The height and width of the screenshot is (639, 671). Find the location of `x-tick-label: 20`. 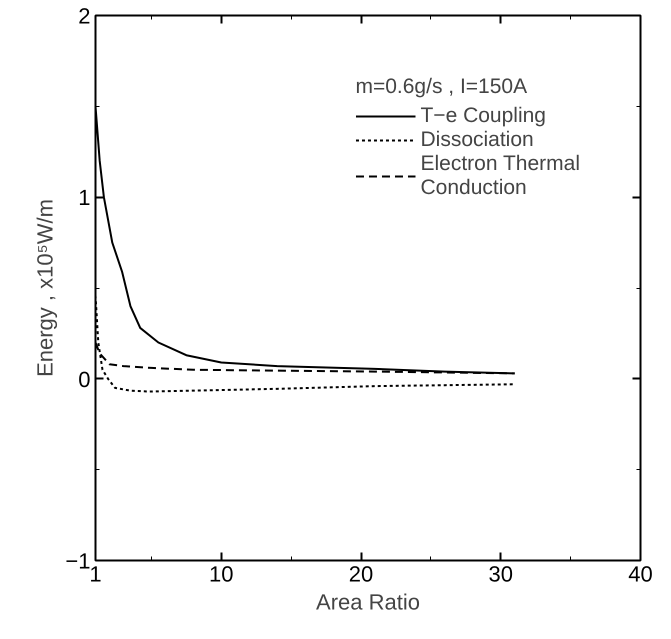

x-tick-label: 20 is located at coordinates (361, 574).